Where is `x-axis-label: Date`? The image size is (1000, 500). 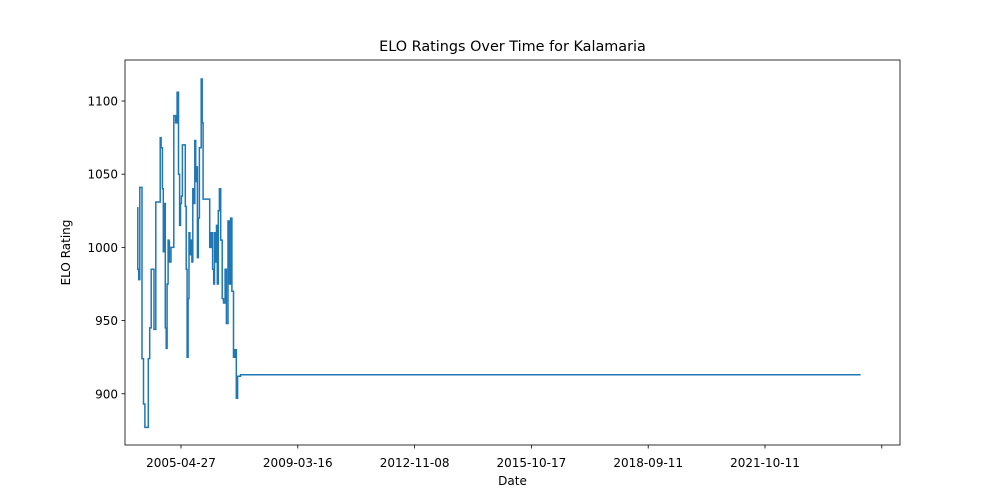
x-axis-label: Date is located at coordinates (512, 481).